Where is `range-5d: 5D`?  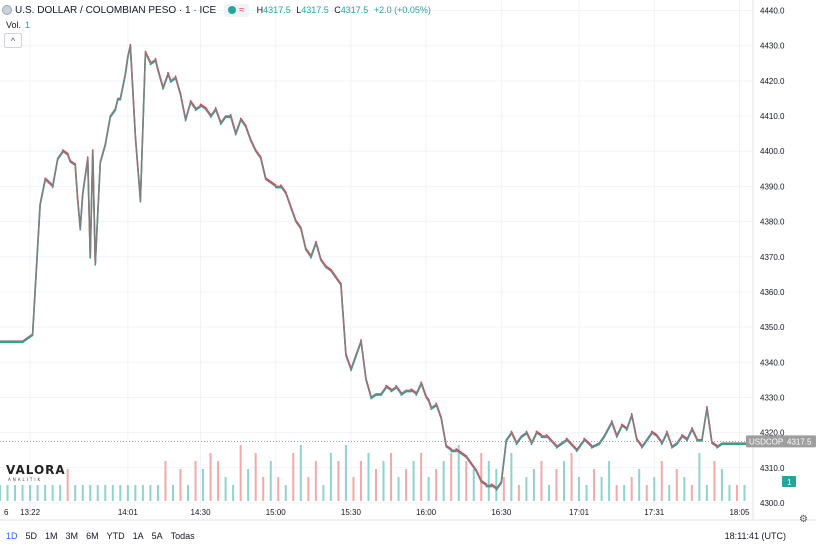
range-5d: 5D is located at coordinates (31, 536).